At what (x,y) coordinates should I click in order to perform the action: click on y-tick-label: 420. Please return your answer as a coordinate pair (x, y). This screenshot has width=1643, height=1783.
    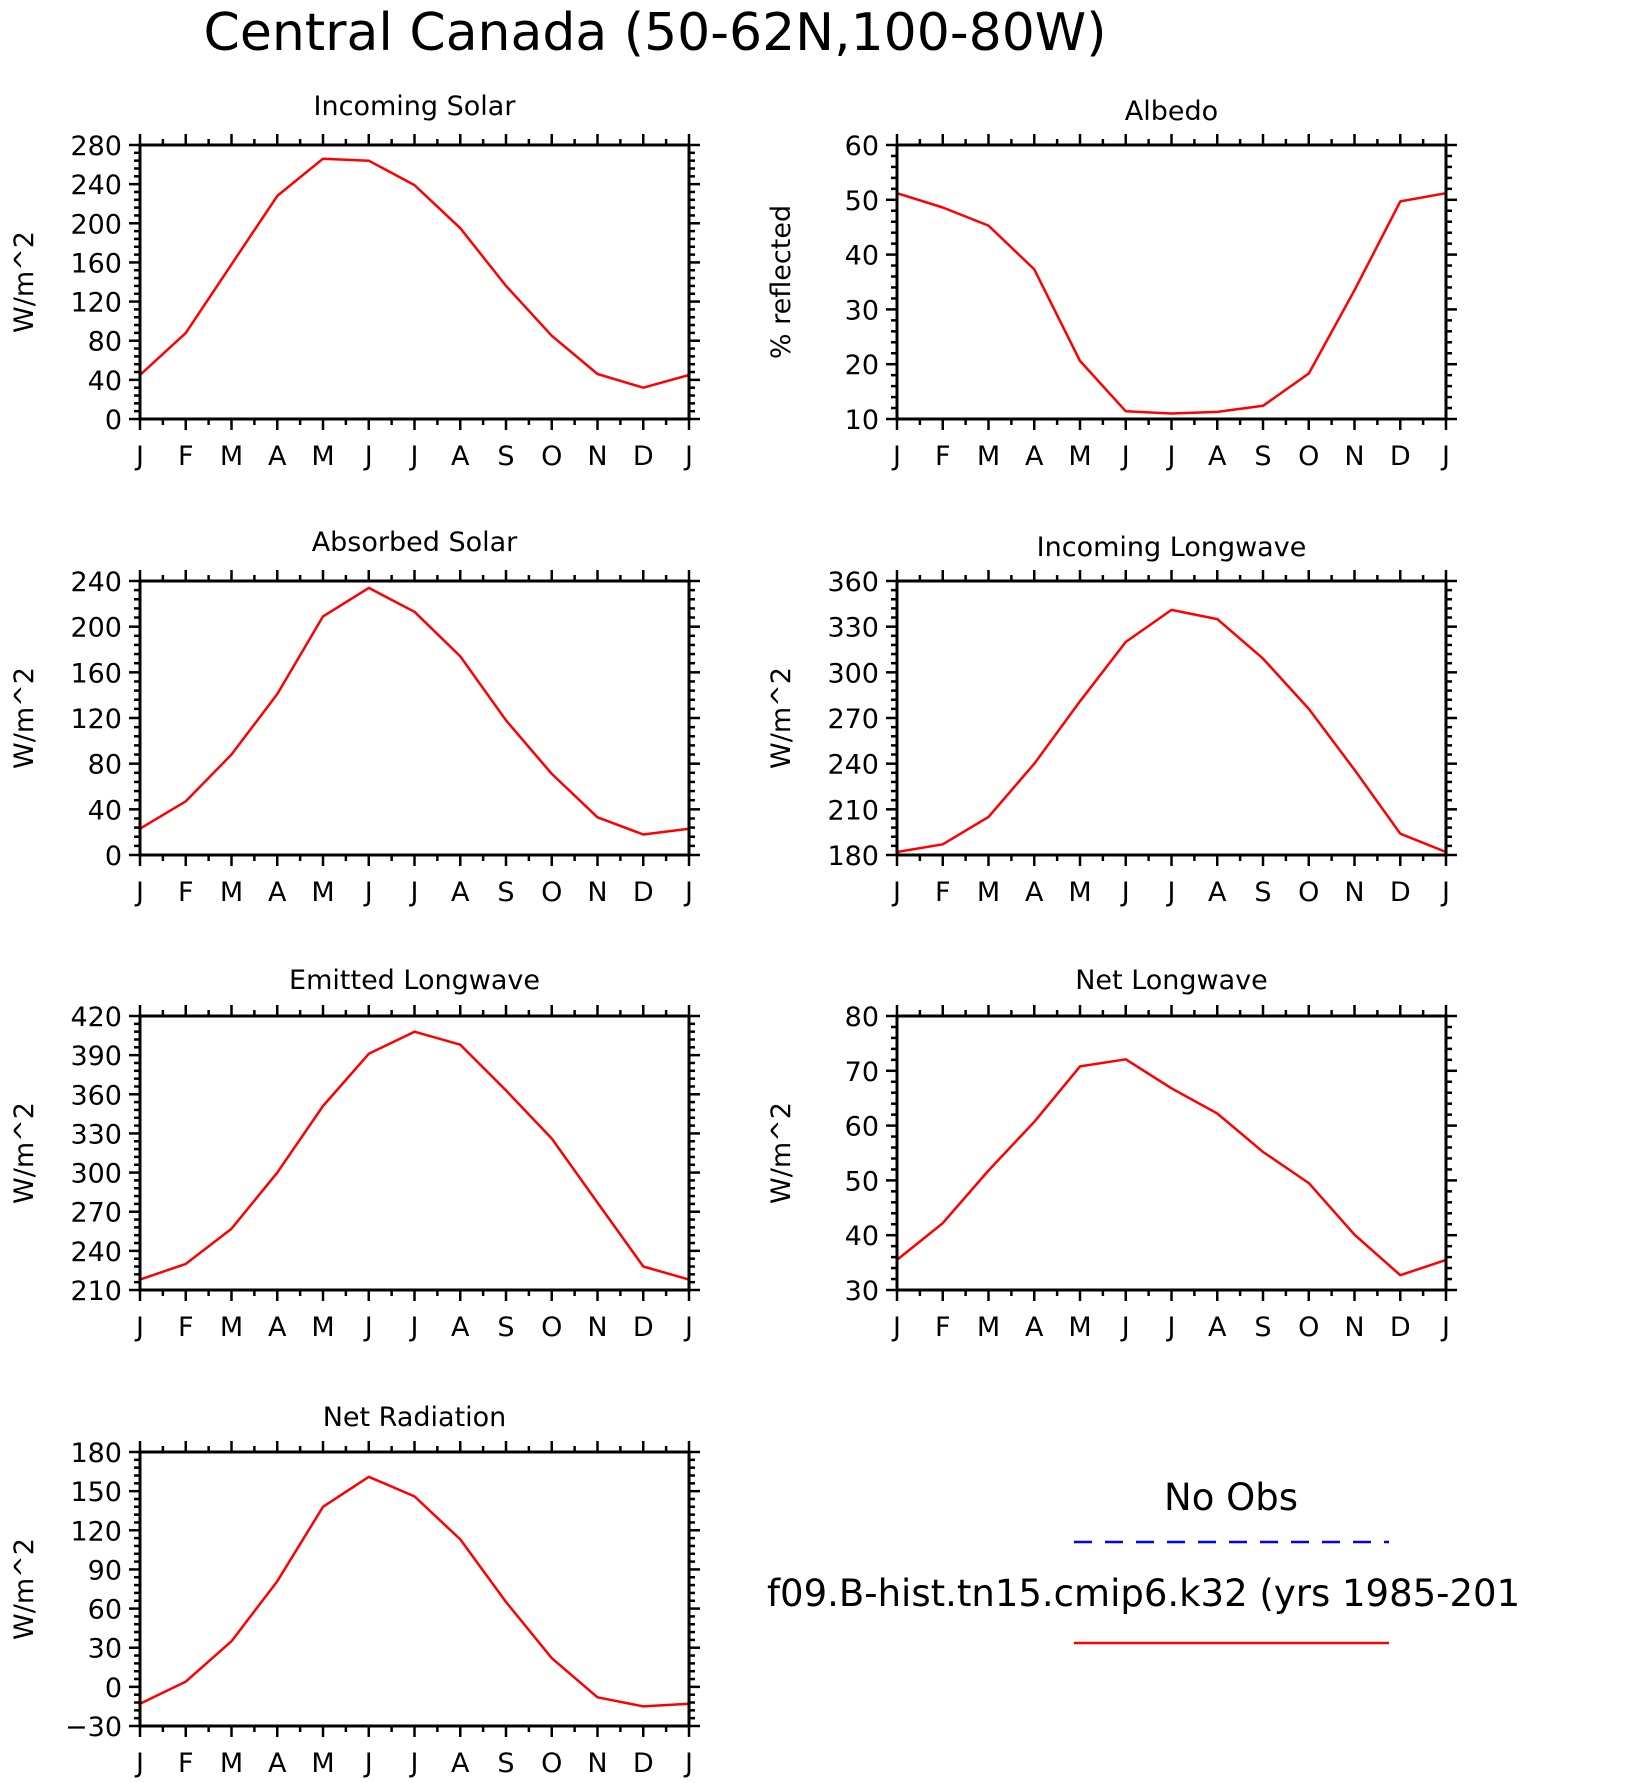
    Looking at the image, I should click on (96, 1017).